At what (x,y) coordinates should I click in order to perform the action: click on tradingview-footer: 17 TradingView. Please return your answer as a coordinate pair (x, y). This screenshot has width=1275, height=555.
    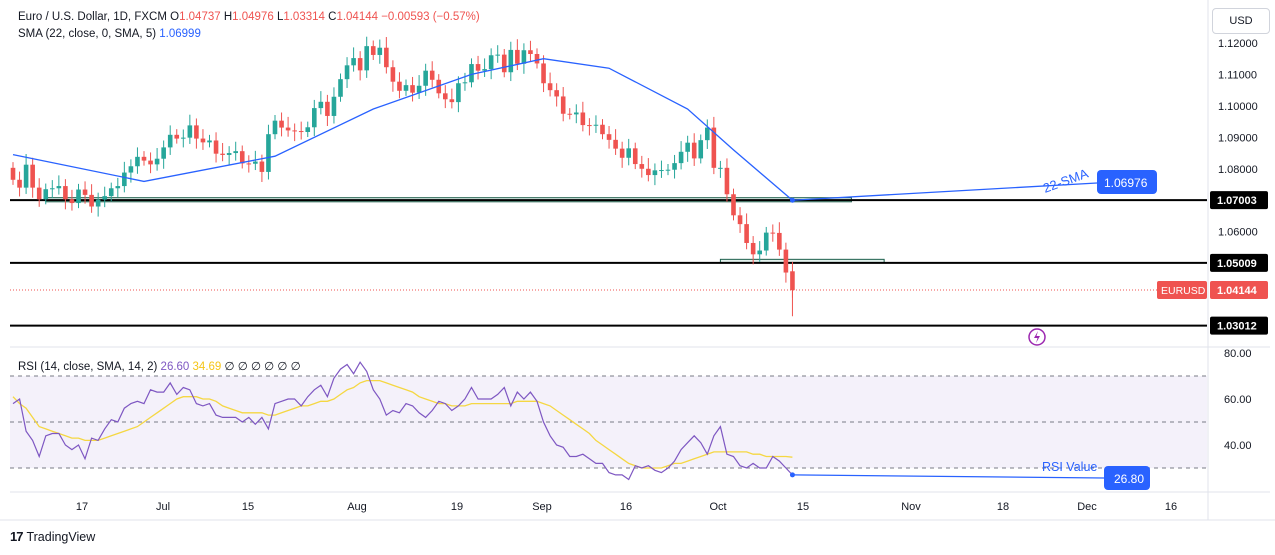
    Looking at the image, I should click on (52, 536).